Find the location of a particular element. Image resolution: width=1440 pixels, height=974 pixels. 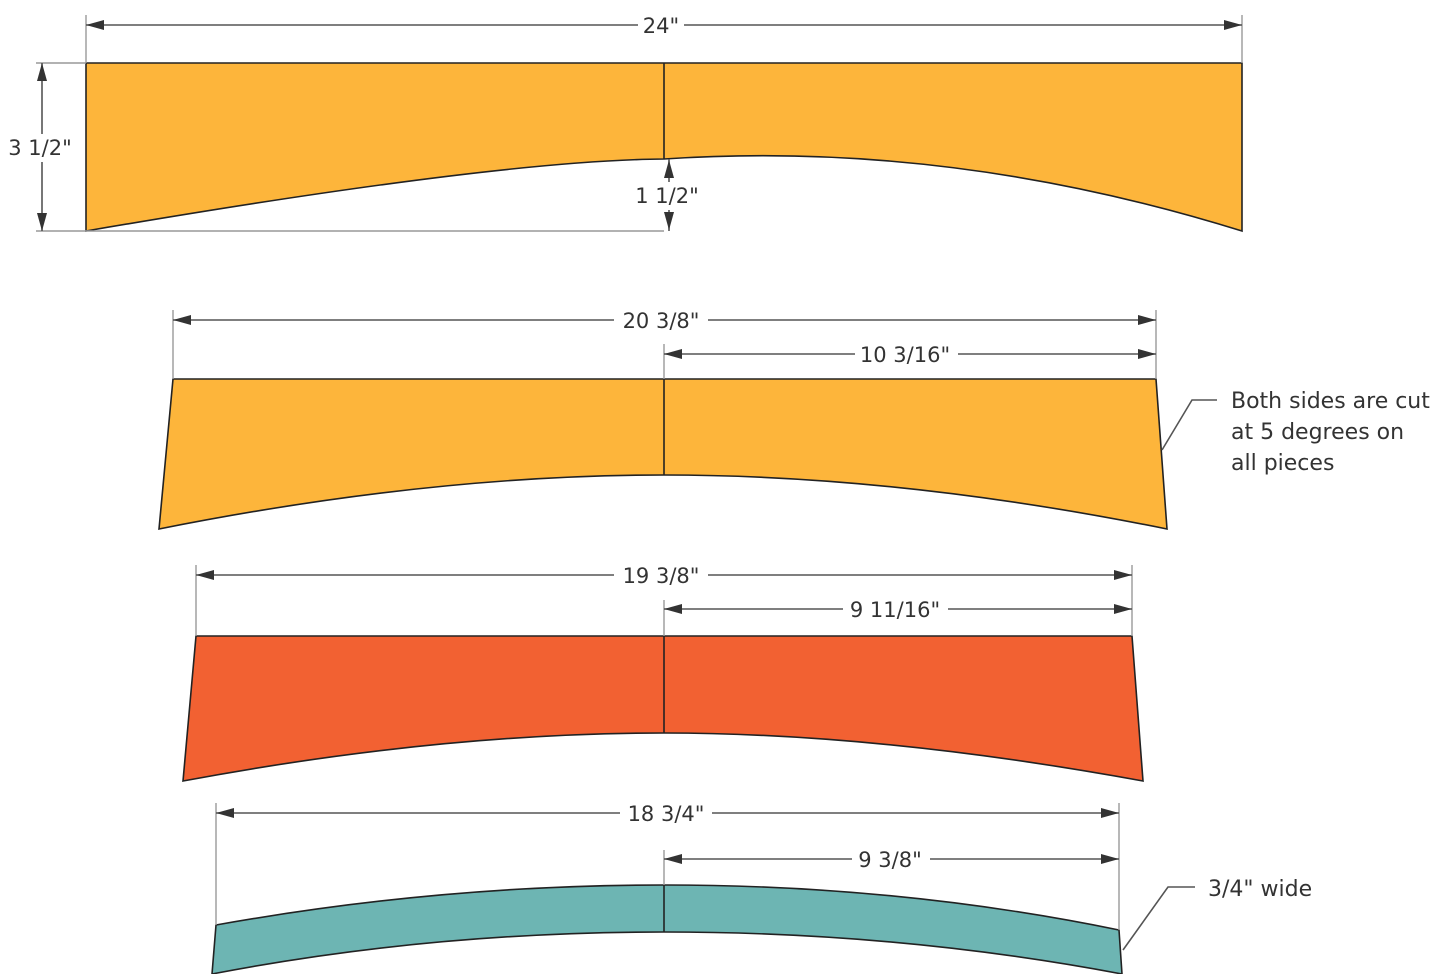

board-1-height-label-bg is located at coordinates (40, 148).